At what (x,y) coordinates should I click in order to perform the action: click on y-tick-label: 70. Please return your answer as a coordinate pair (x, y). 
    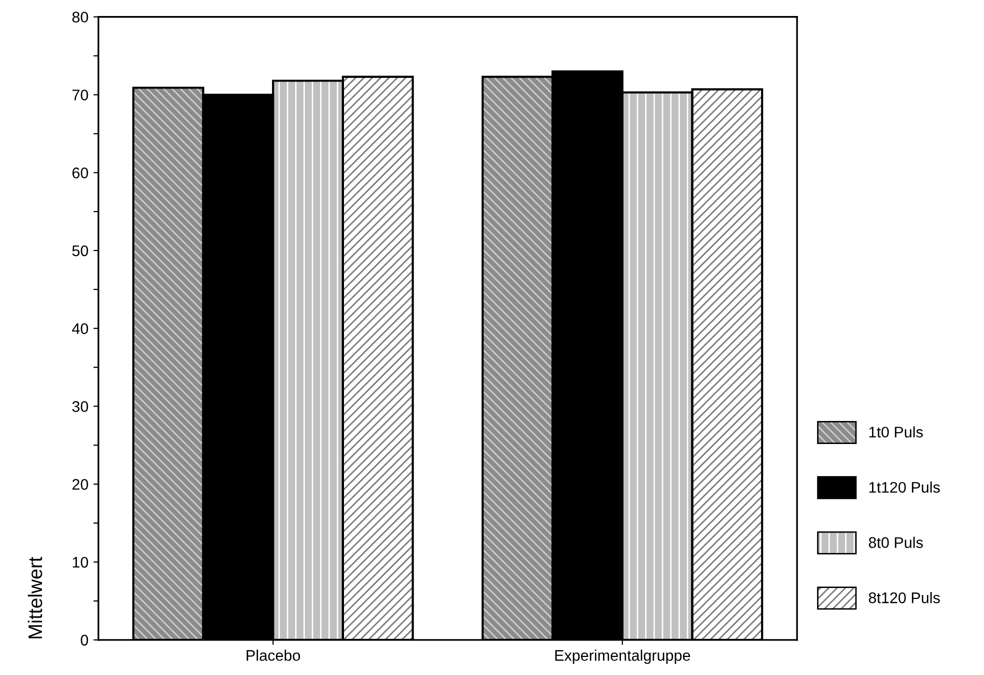
    Looking at the image, I should click on (80, 95).